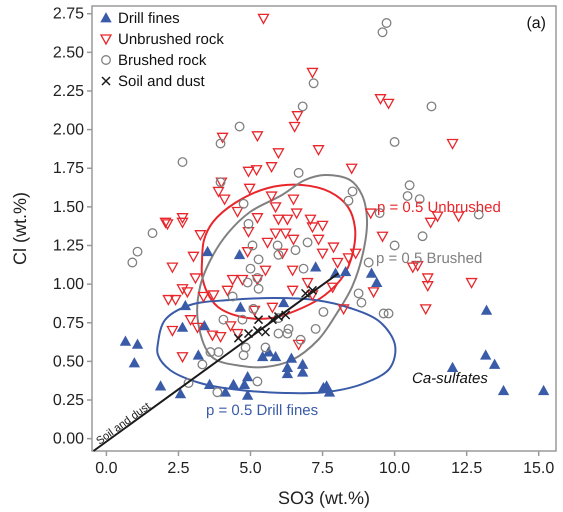 Image resolution: width=563 pixels, height=512 pixels. Describe the element at coordinates (171, 39) in the screenshot. I see `legend-label: Unbrushed rock` at that location.